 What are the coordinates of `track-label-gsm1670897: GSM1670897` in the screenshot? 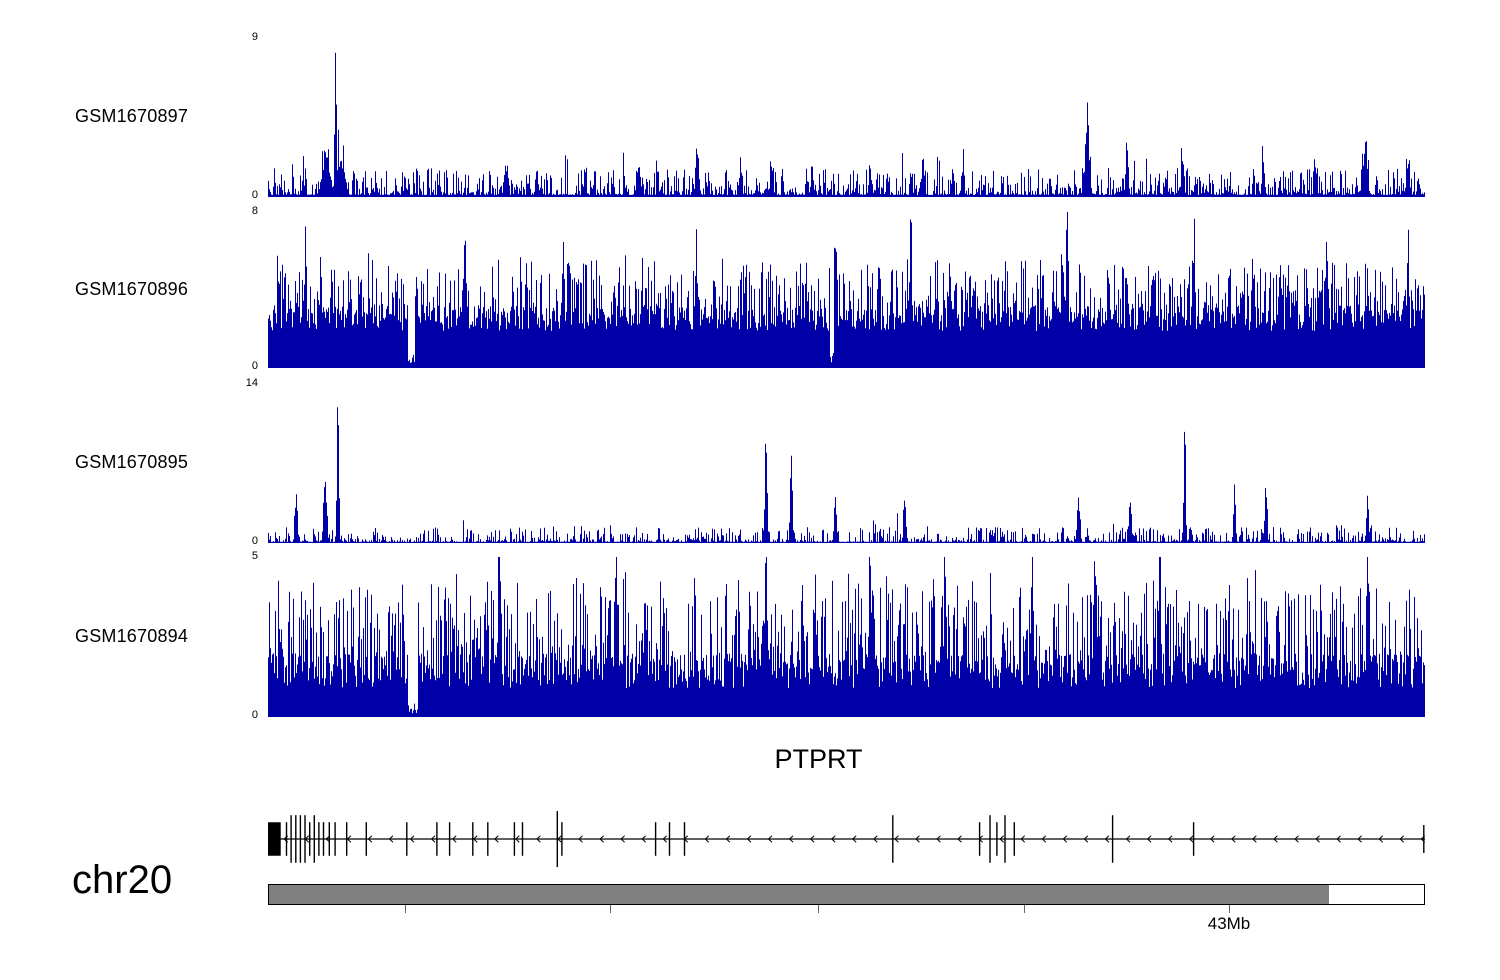 It's located at (132, 116).